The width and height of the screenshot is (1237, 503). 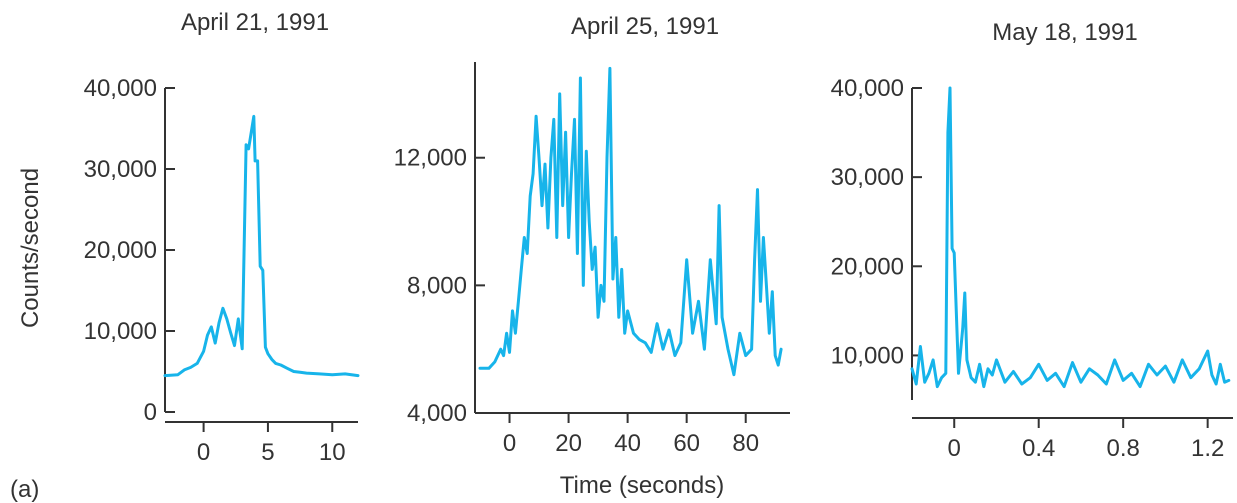 I want to click on x-tick-label: 0.8, so click(x=1122, y=448).